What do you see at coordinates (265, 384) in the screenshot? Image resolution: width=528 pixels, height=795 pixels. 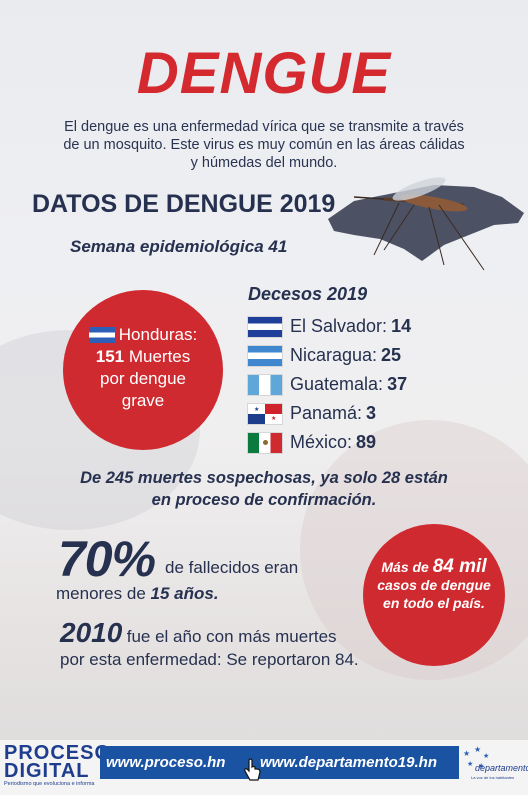 I see `guatemala-flag-icon` at bounding box center [265, 384].